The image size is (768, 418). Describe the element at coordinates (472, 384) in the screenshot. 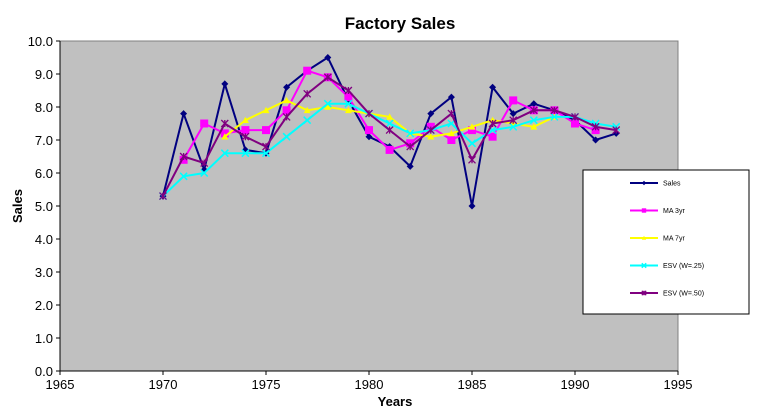

I see `x-tick-label: 1985` at that location.